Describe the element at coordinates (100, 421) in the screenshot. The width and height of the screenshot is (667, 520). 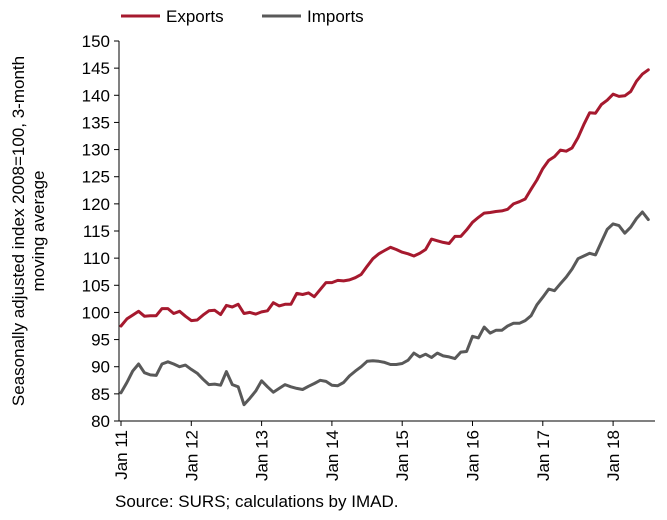
I see `y-tick-label: 80` at that location.